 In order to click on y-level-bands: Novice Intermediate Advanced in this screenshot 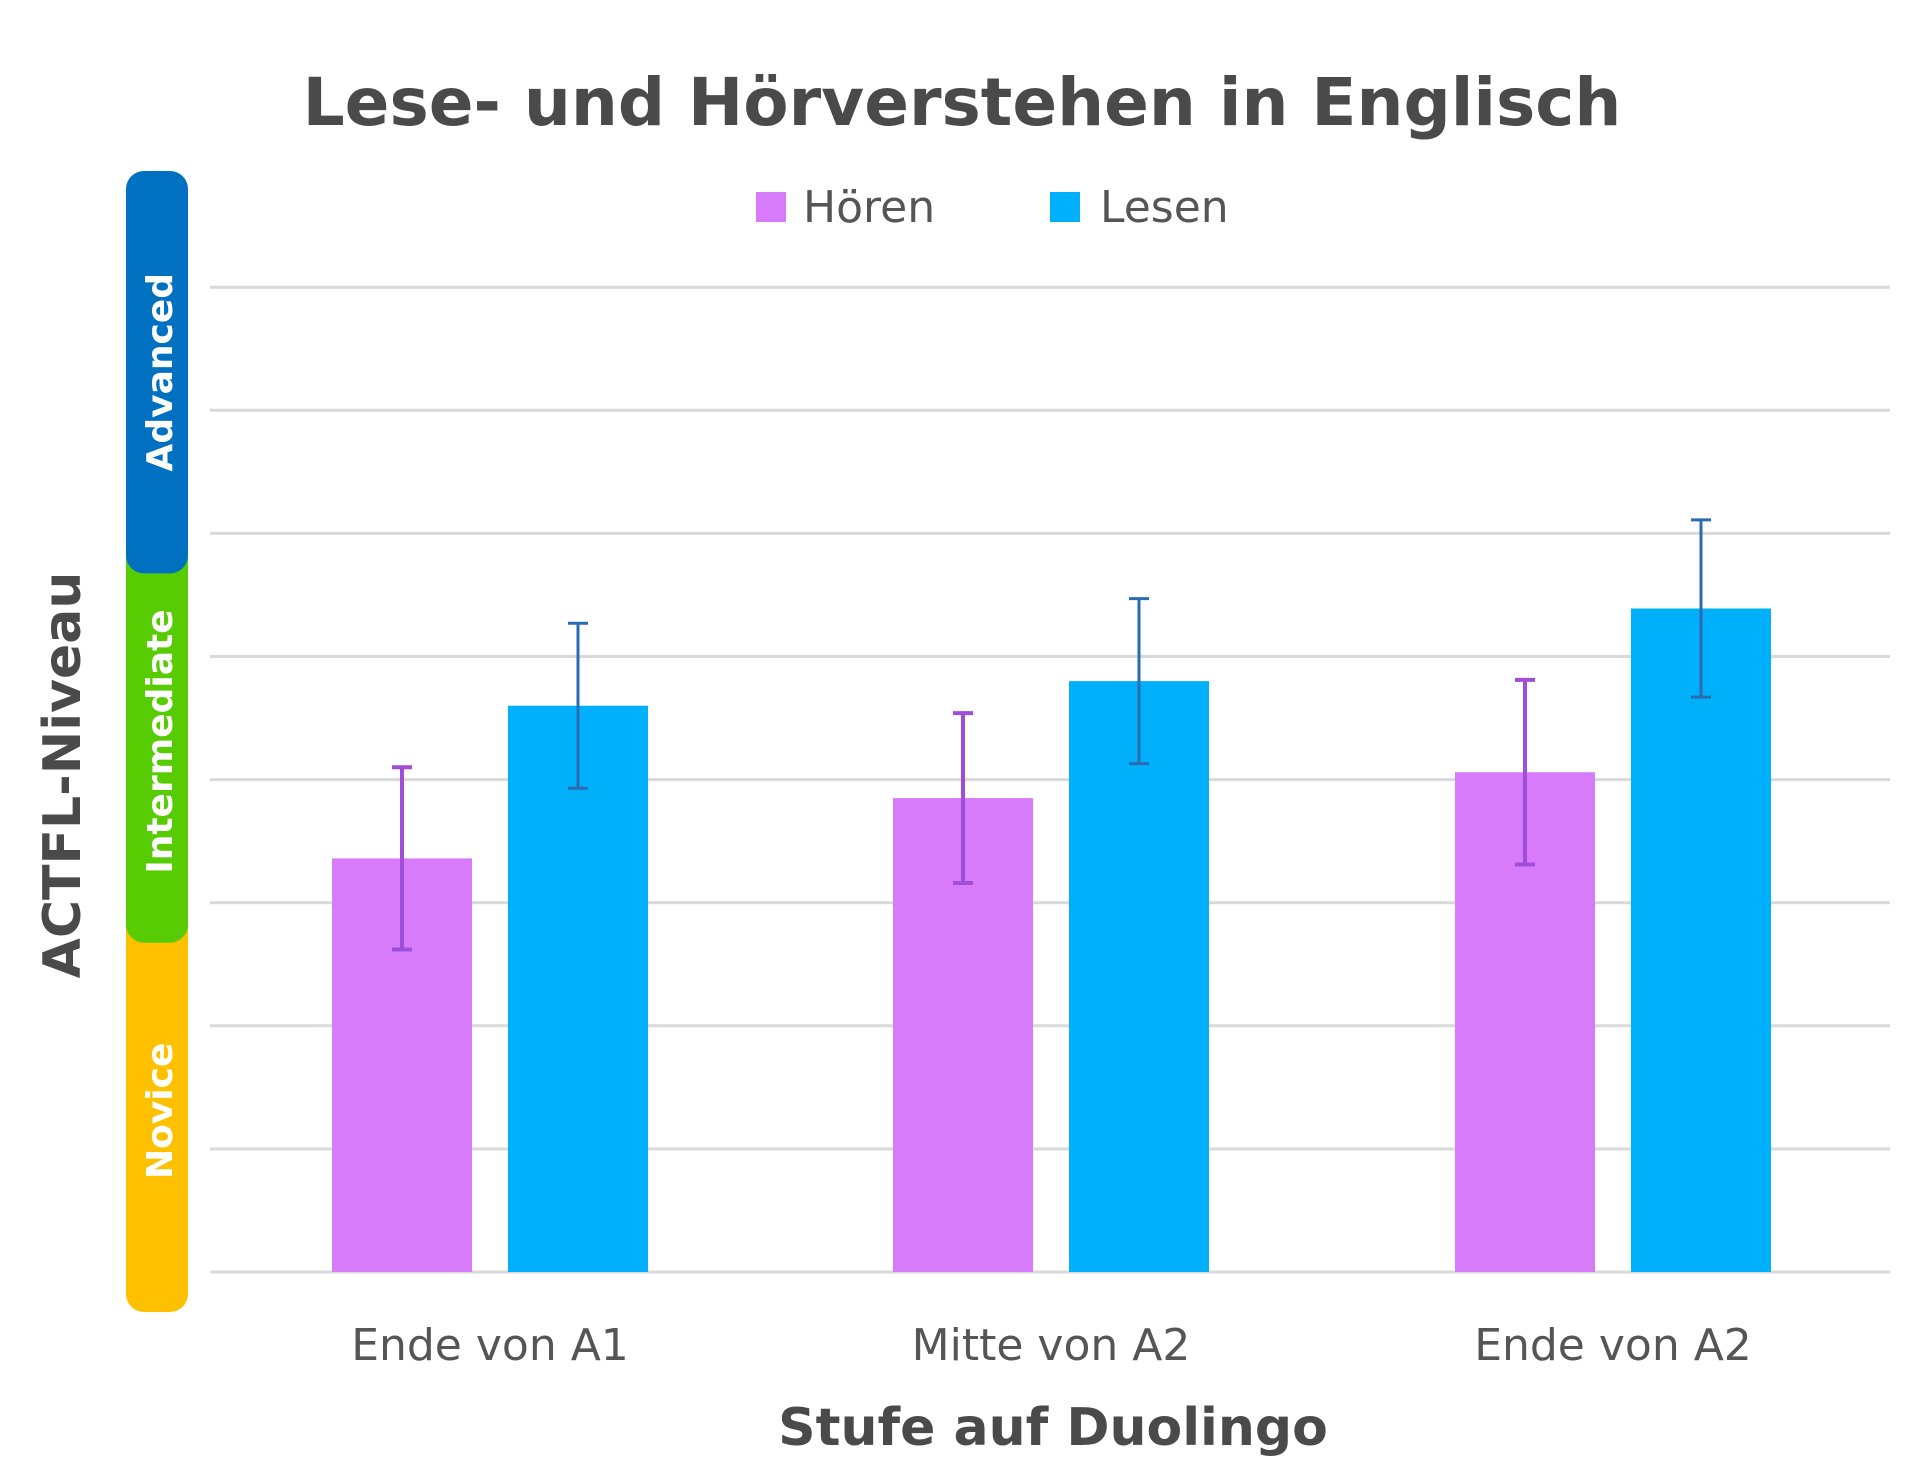, I will do `click(157, 741)`.